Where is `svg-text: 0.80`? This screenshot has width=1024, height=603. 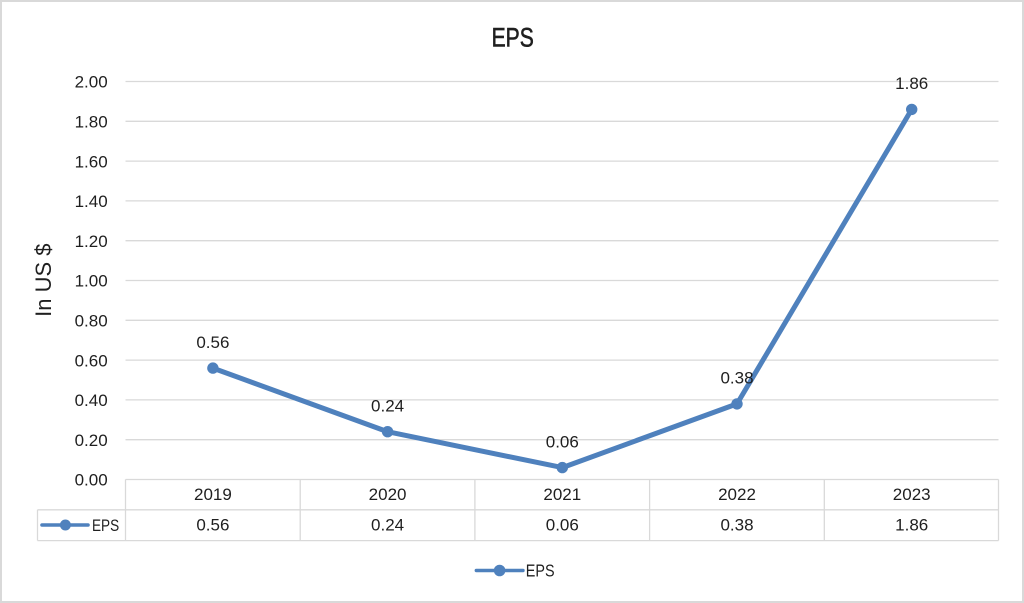
svg-text: 0.80 is located at coordinates (91, 321).